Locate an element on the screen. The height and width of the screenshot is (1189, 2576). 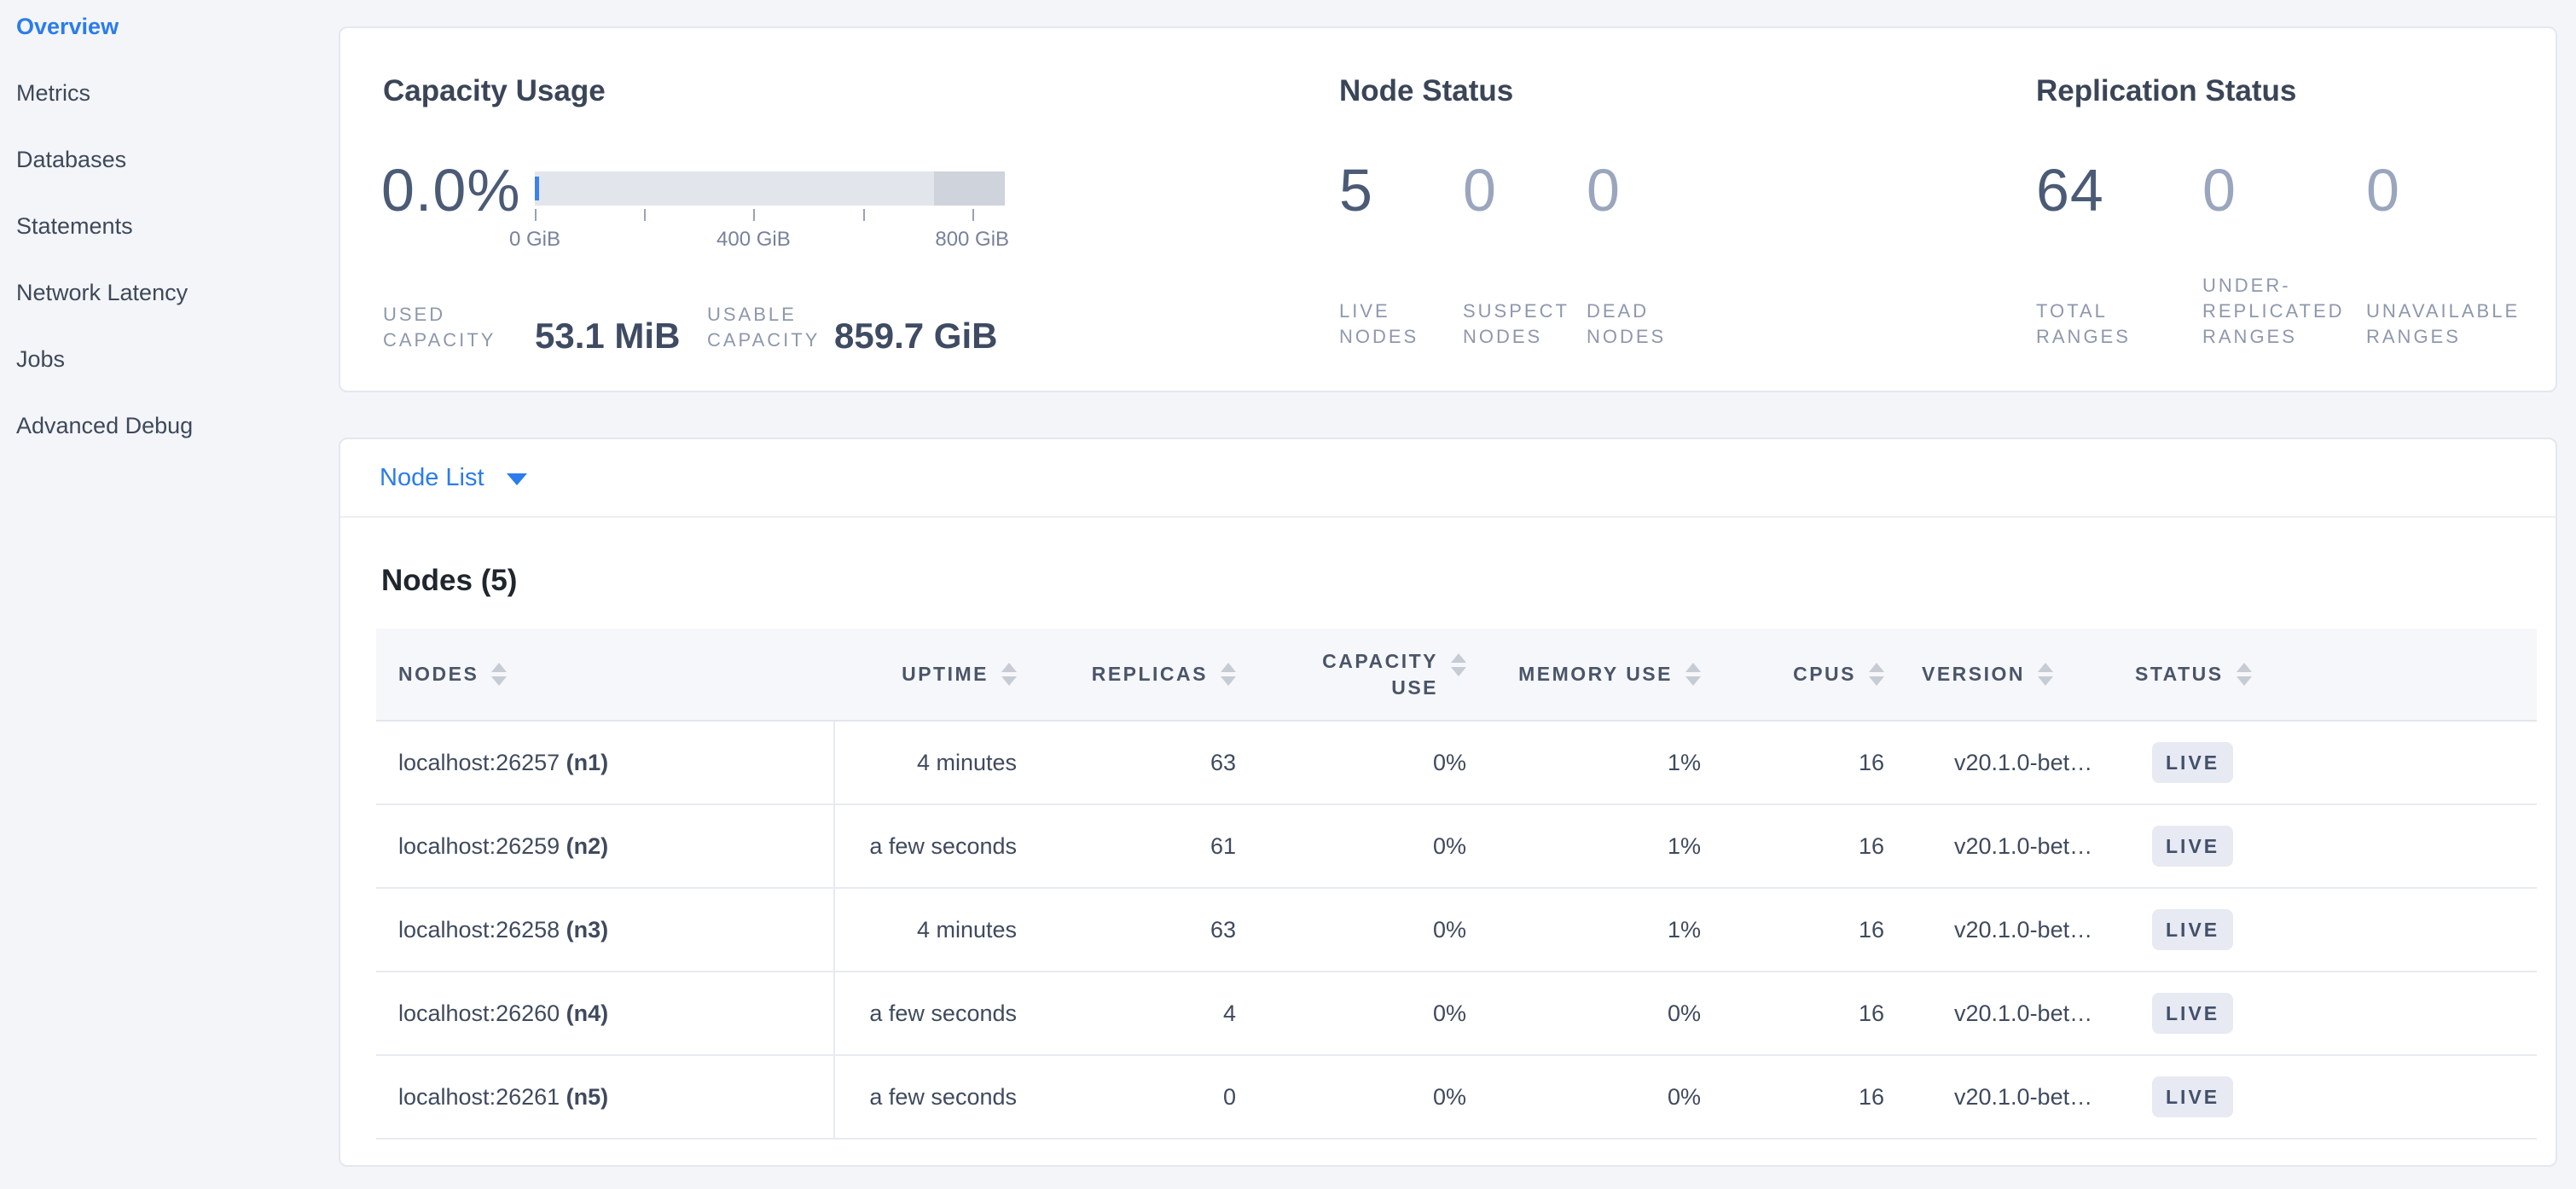
column-header-uptime: UPTIME is located at coordinates (933, 675).